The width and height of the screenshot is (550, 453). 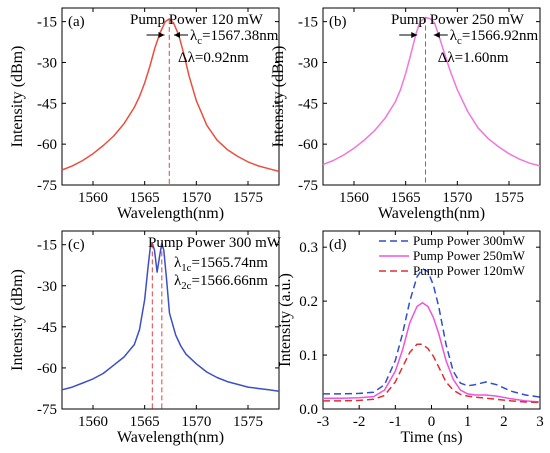 I want to click on x-tick-label: 2, so click(x=504, y=422).